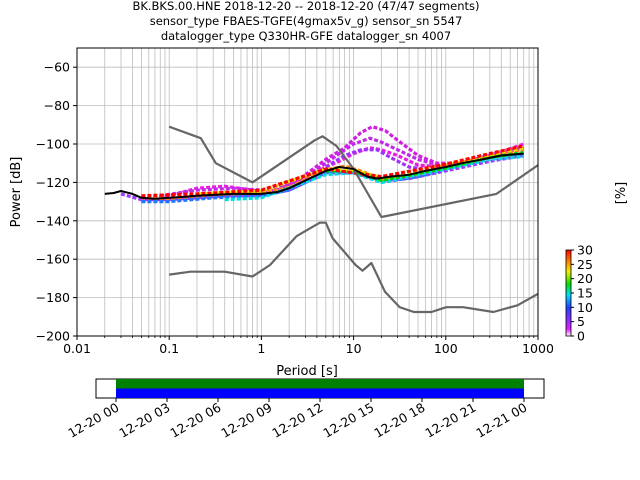 This screenshot has width=640, height=480. What do you see at coordinates (585, 264) in the screenshot?
I see `colorbar-tick-label: 25` at bounding box center [585, 264].